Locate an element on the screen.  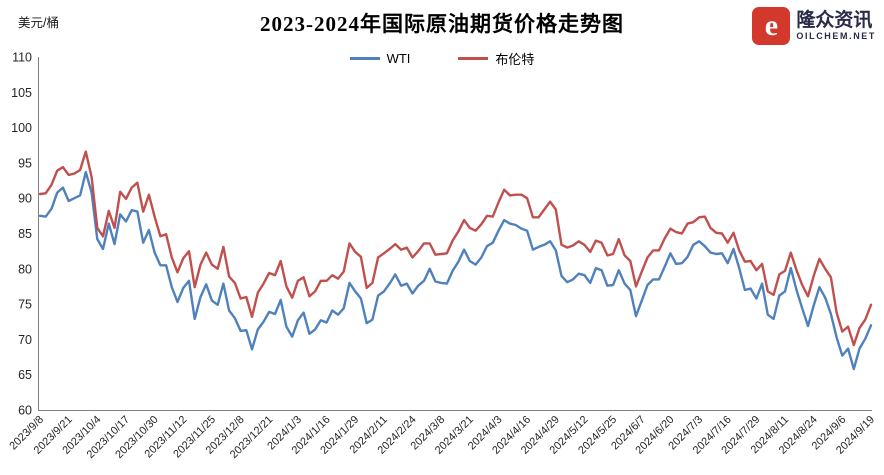
y-axis-tick-label: 75 is located at coordinates (25, 305).